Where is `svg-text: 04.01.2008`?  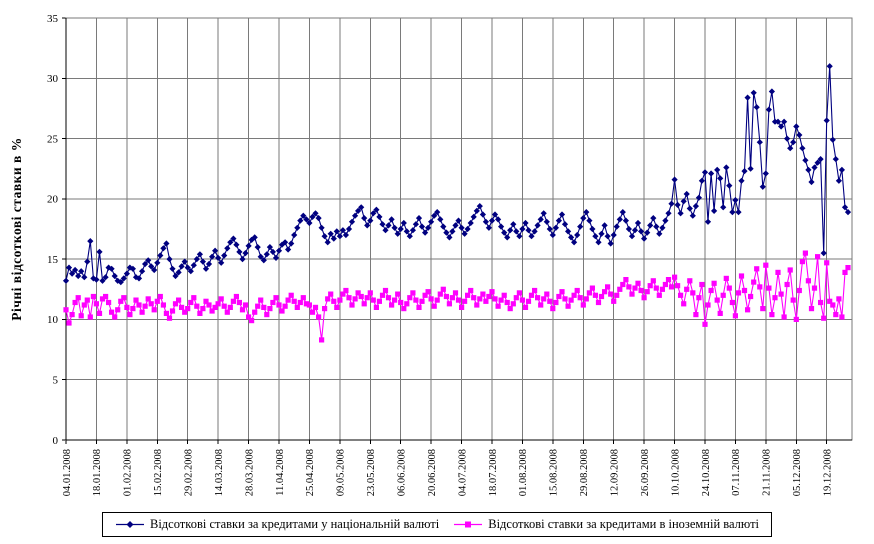 svg-text: 04.01.2008 is located at coordinates (67, 472).